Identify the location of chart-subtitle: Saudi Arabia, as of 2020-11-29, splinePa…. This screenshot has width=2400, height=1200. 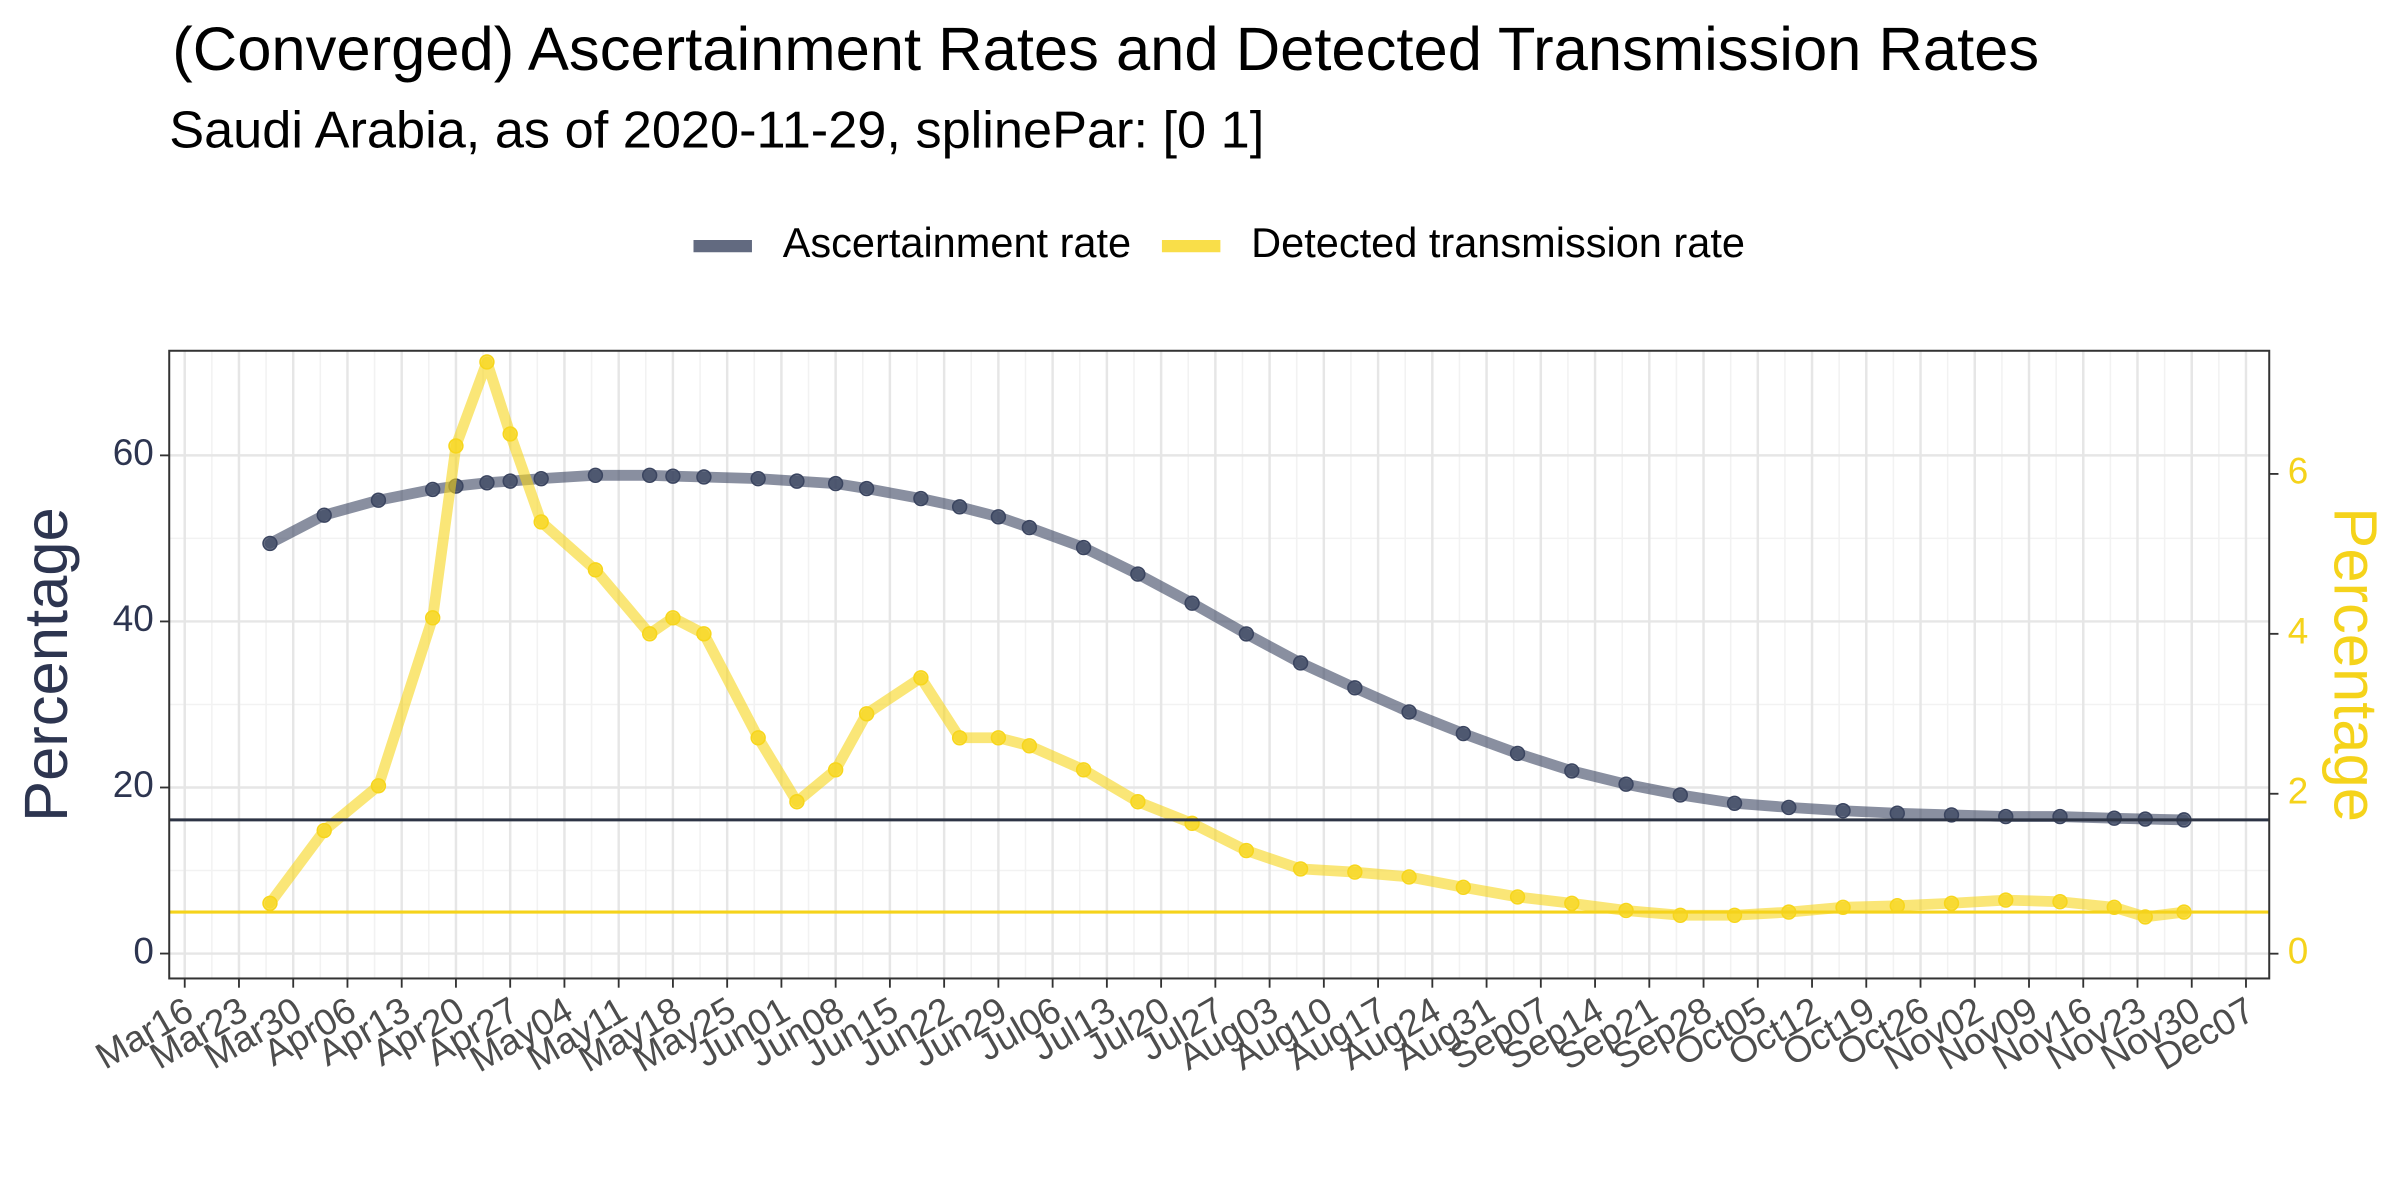
(716, 131).